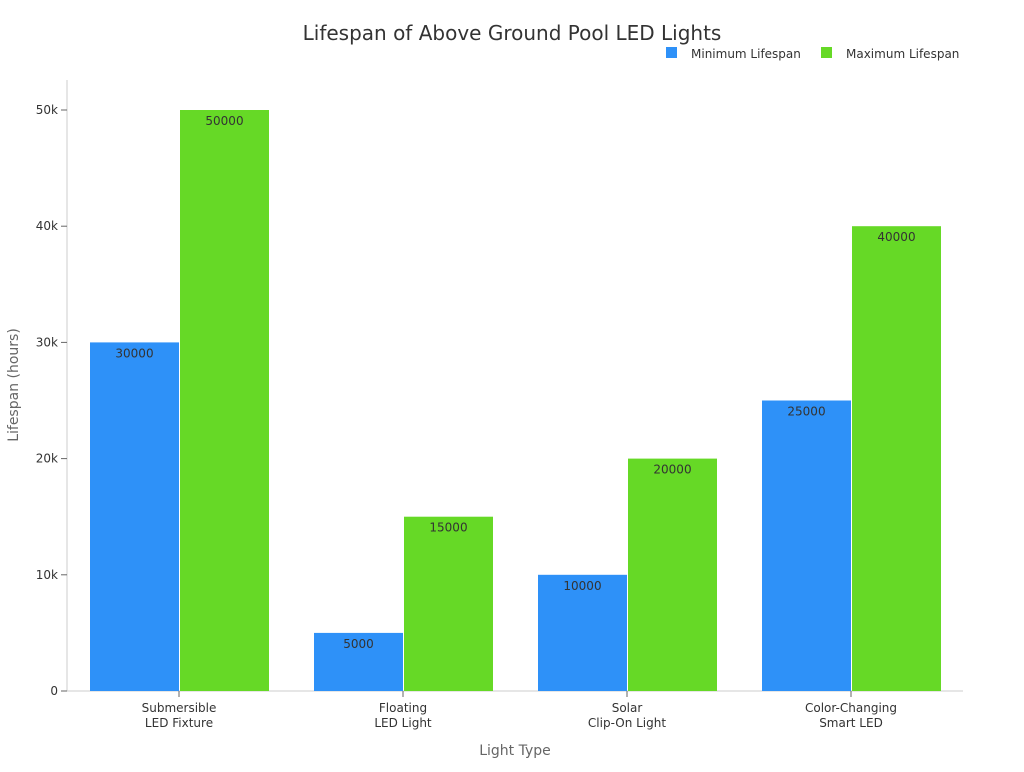 The image size is (1024, 772). I want to click on chart-title: Lifespan of Above Ground Pool LED Lights, so click(512, 33).